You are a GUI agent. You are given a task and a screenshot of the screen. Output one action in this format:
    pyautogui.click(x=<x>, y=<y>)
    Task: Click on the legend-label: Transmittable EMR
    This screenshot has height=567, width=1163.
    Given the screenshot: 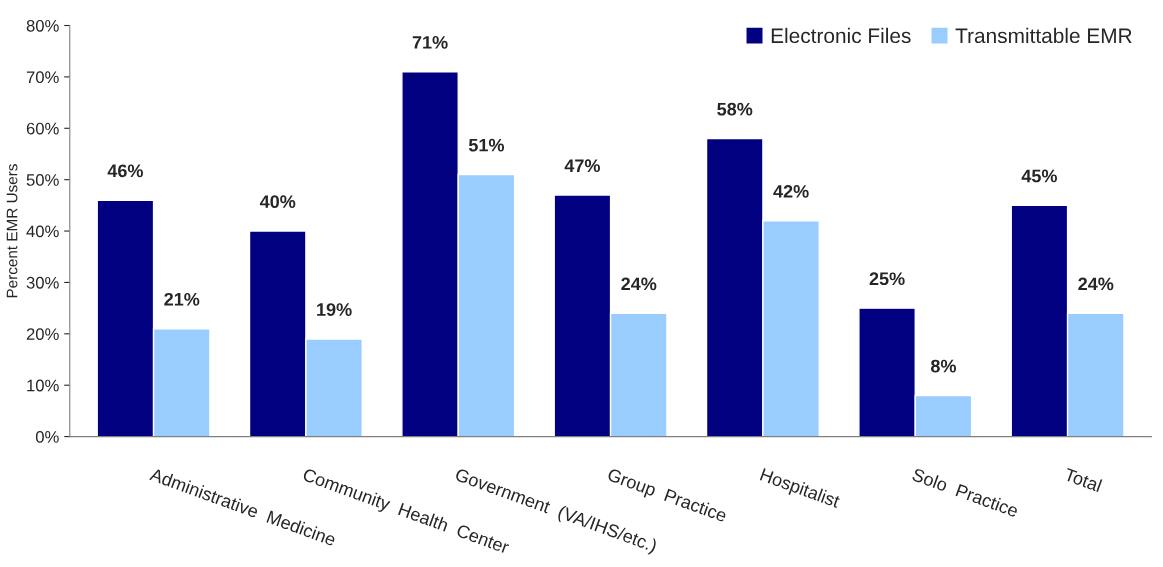 What is the action you would take?
    pyautogui.click(x=1043, y=35)
    